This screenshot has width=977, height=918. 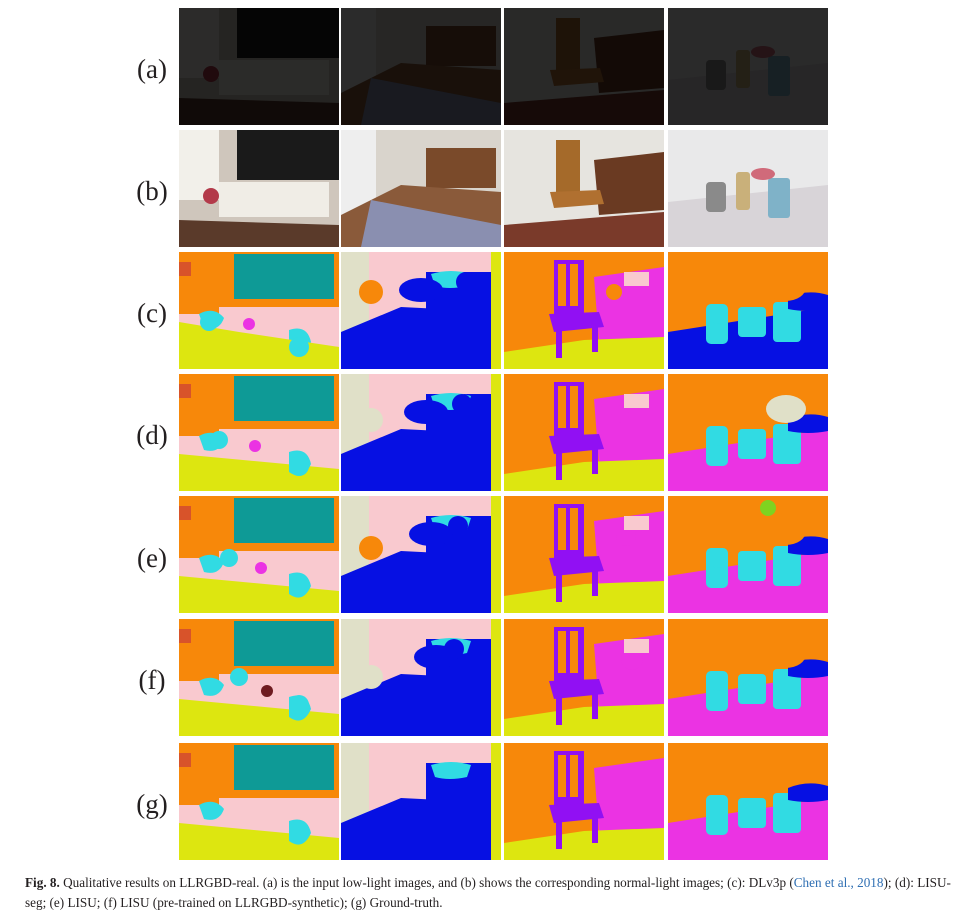 I want to click on row-label-a: (a), so click(x=152, y=69).